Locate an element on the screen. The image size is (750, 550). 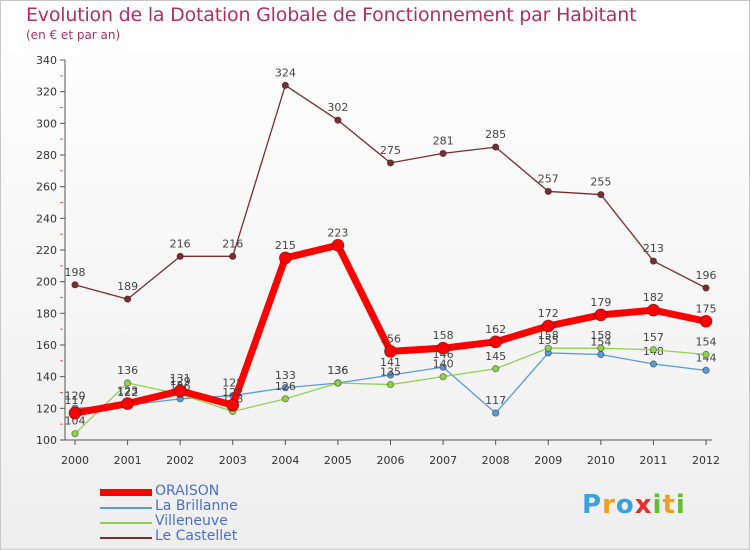
x-tick-label: 2006 is located at coordinates (391, 460).